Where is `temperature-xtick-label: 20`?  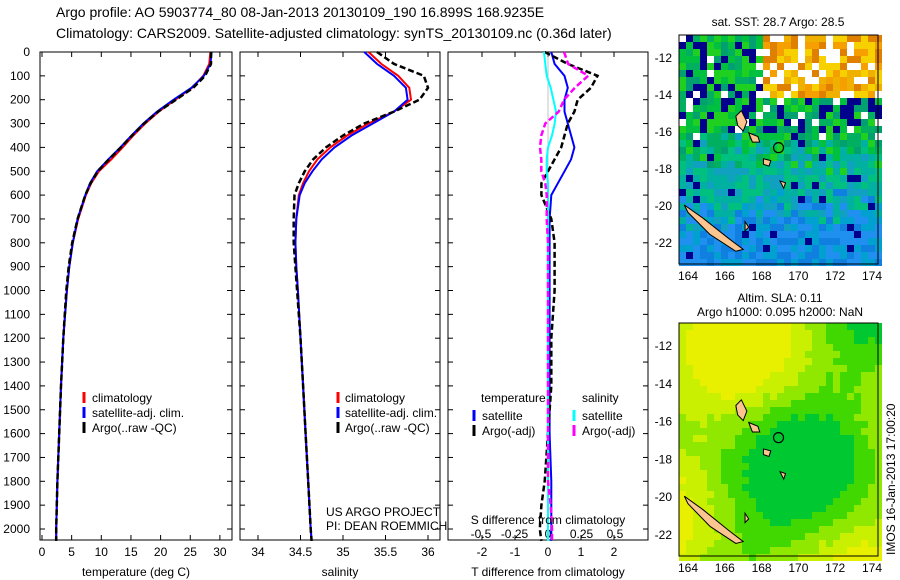
temperature-xtick-label: 20 is located at coordinates (161, 552).